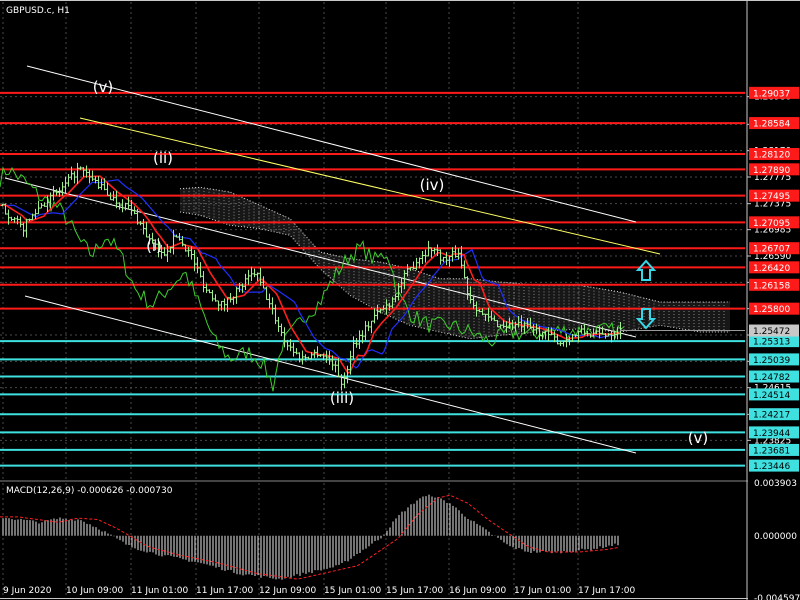 This screenshot has height=600, width=800. I want to click on resistance-tag: 1.28584, so click(771, 125).